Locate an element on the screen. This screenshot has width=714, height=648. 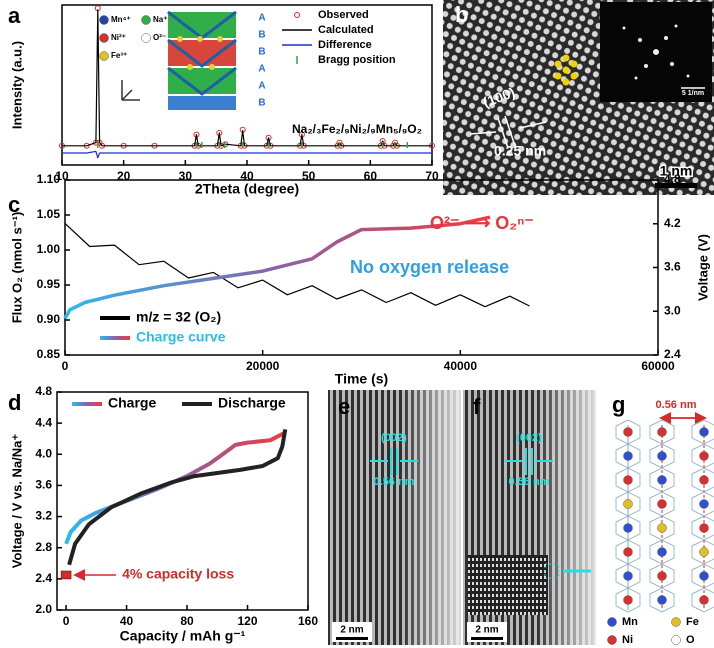
x-tick-label: 60000 is located at coordinates (658, 366).